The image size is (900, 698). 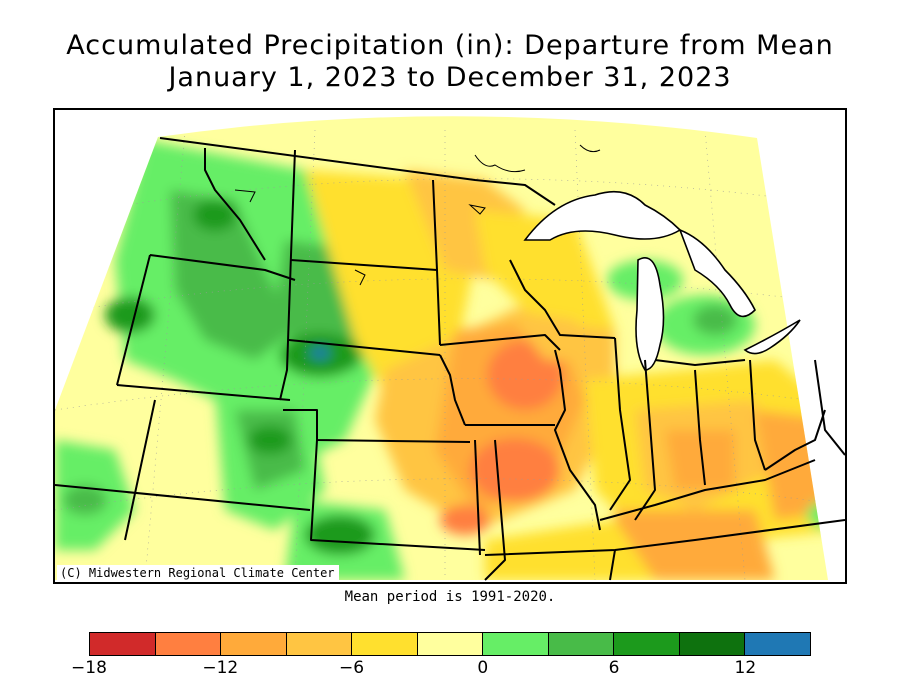 I want to click on color-legend, so click(x=450, y=644).